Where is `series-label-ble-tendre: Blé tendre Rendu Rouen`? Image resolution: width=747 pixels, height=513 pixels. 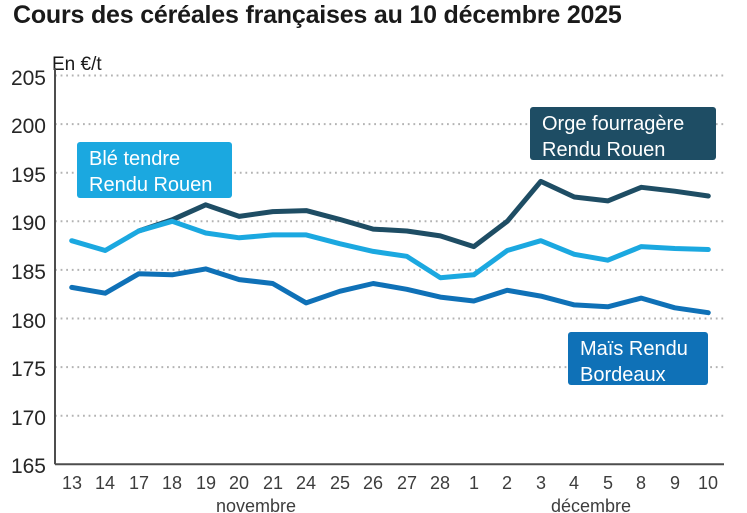 series-label-ble-tendre: Blé tendre Rendu Rouen is located at coordinates (154, 170).